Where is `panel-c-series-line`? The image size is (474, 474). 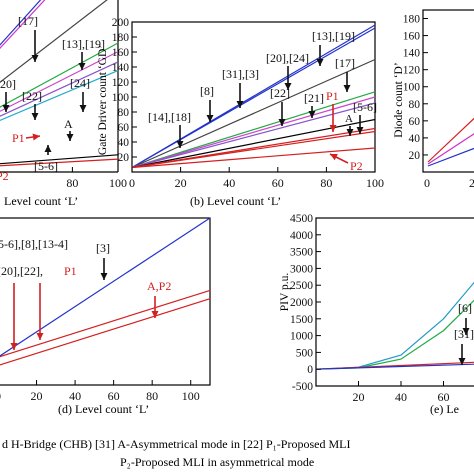
panel-c-series-line is located at coordinates (450, 140).